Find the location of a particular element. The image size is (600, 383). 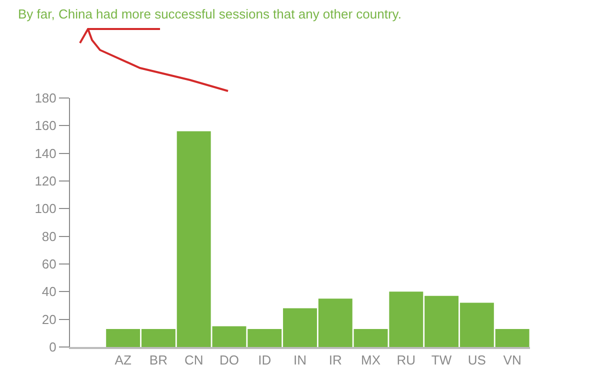

y-tick-label: 100 is located at coordinates (45, 208).